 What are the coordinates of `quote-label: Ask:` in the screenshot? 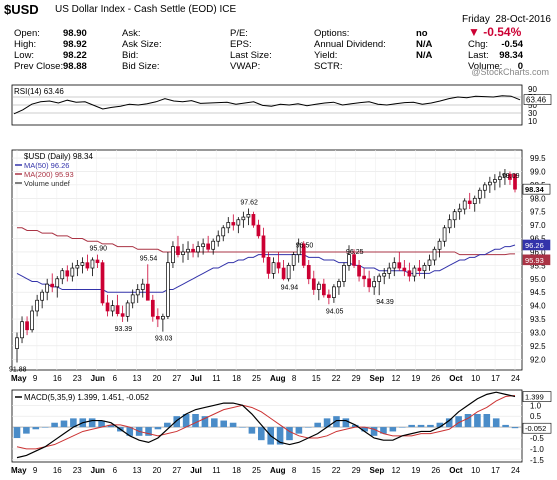 It's located at (131, 33).